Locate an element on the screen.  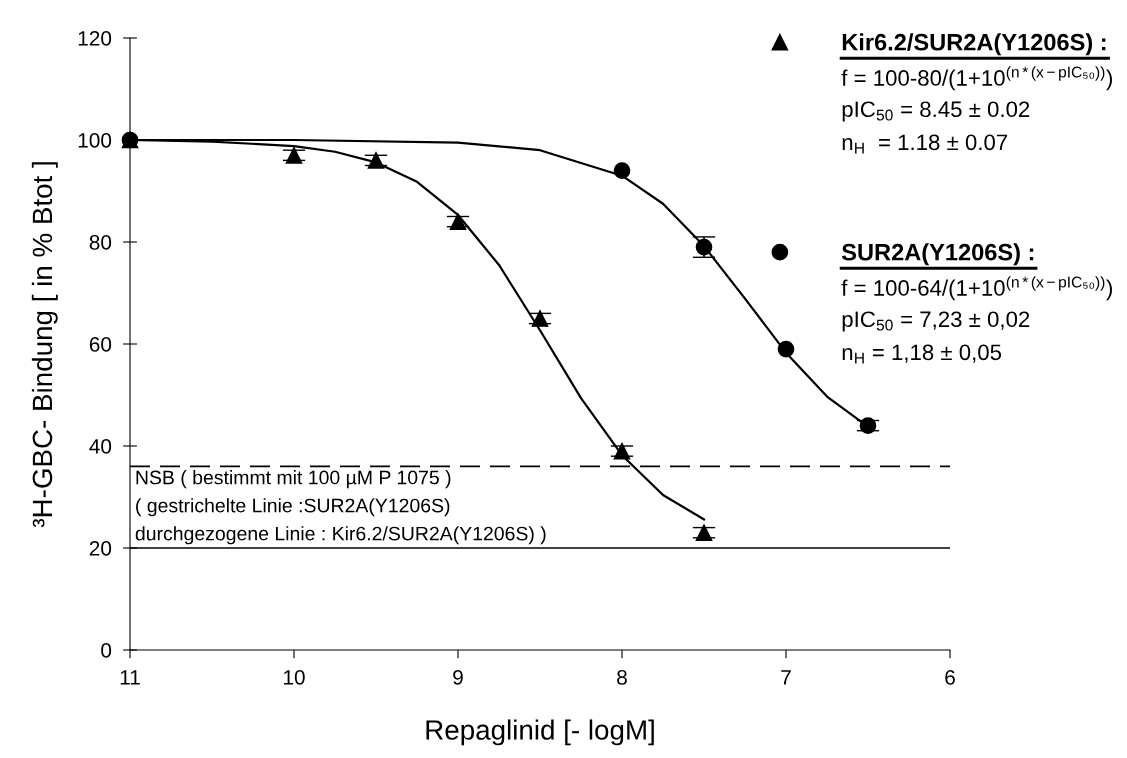
x-tick-label: 9 is located at coordinates (458, 677).